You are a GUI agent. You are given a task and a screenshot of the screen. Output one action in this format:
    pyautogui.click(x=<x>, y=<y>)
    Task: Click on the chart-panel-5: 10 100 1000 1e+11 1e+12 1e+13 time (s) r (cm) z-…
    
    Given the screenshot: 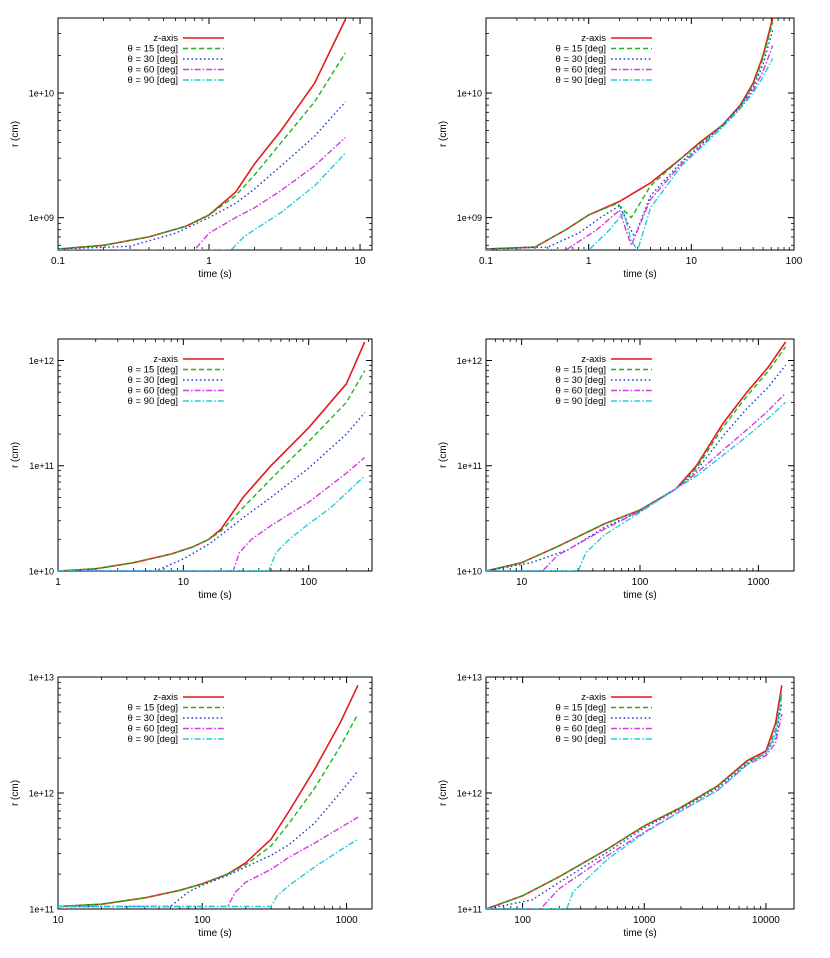 What is the action you would take?
    pyautogui.click(x=191, y=806)
    